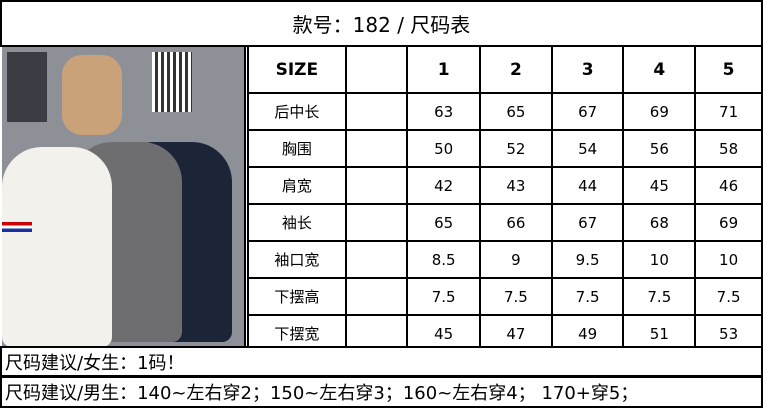 This screenshot has height=408, width=763. Describe the element at coordinates (659, 69) in the screenshot. I see `header-cell: 4` at that location.